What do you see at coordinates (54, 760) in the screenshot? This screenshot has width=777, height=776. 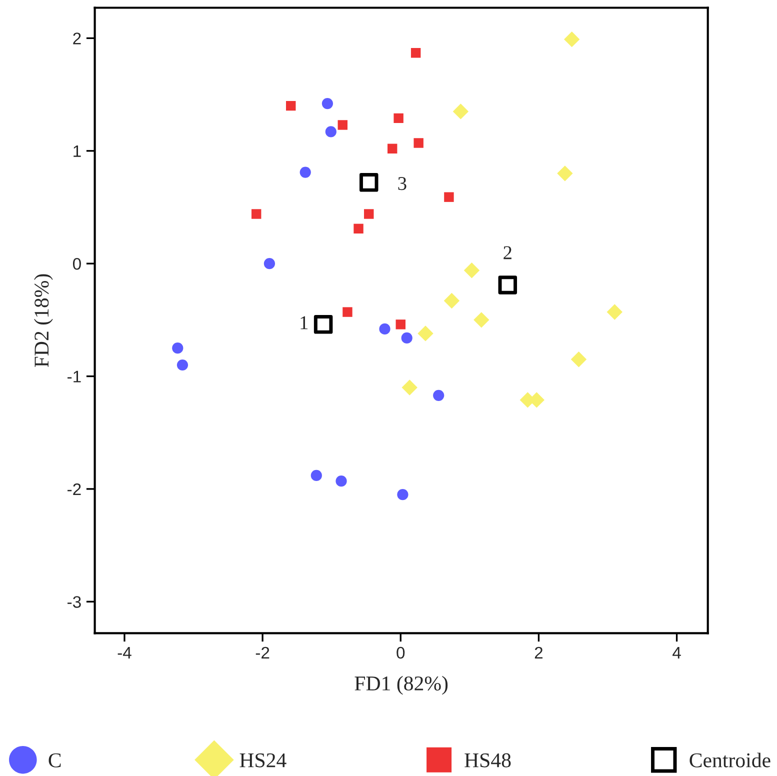 I see `legend-label: C` at bounding box center [54, 760].